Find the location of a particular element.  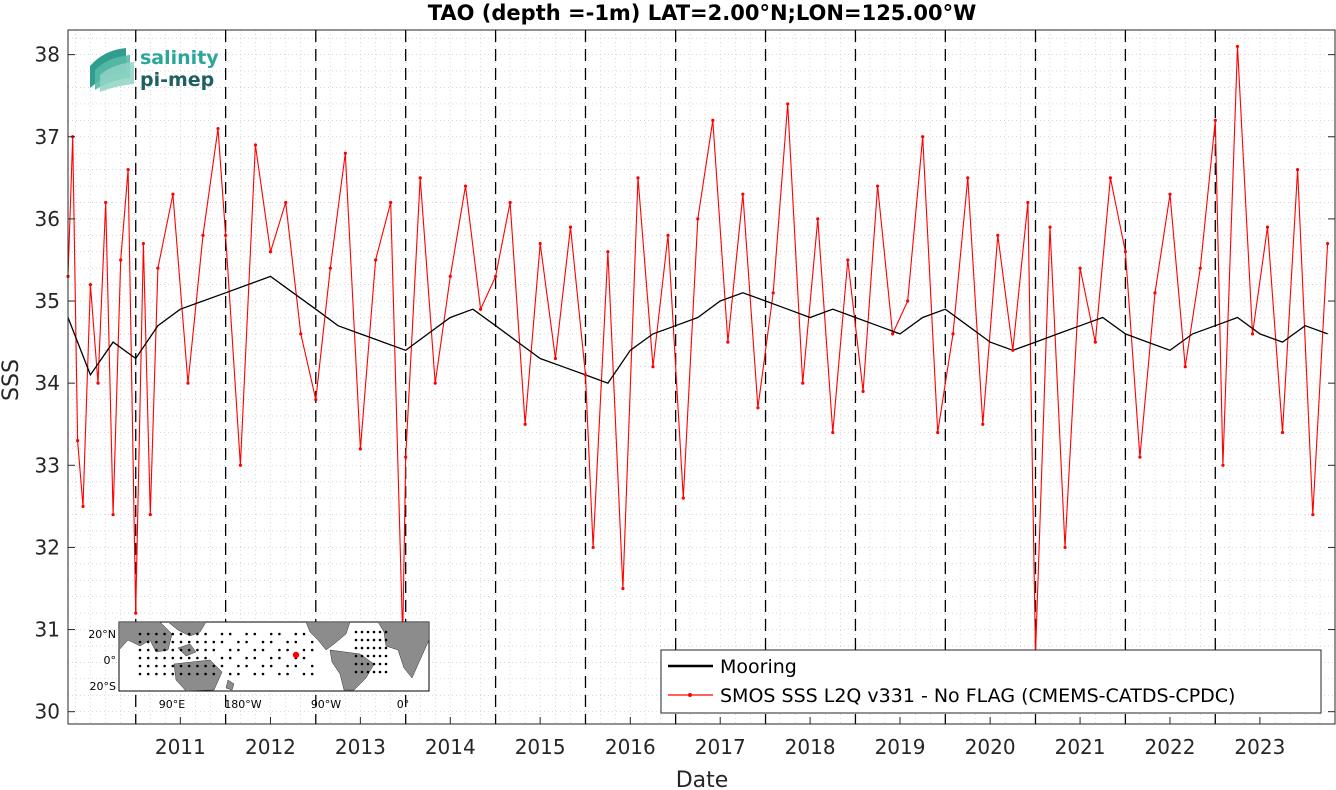

logo-text-line2: pi-mep is located at coordinates (177, 80).